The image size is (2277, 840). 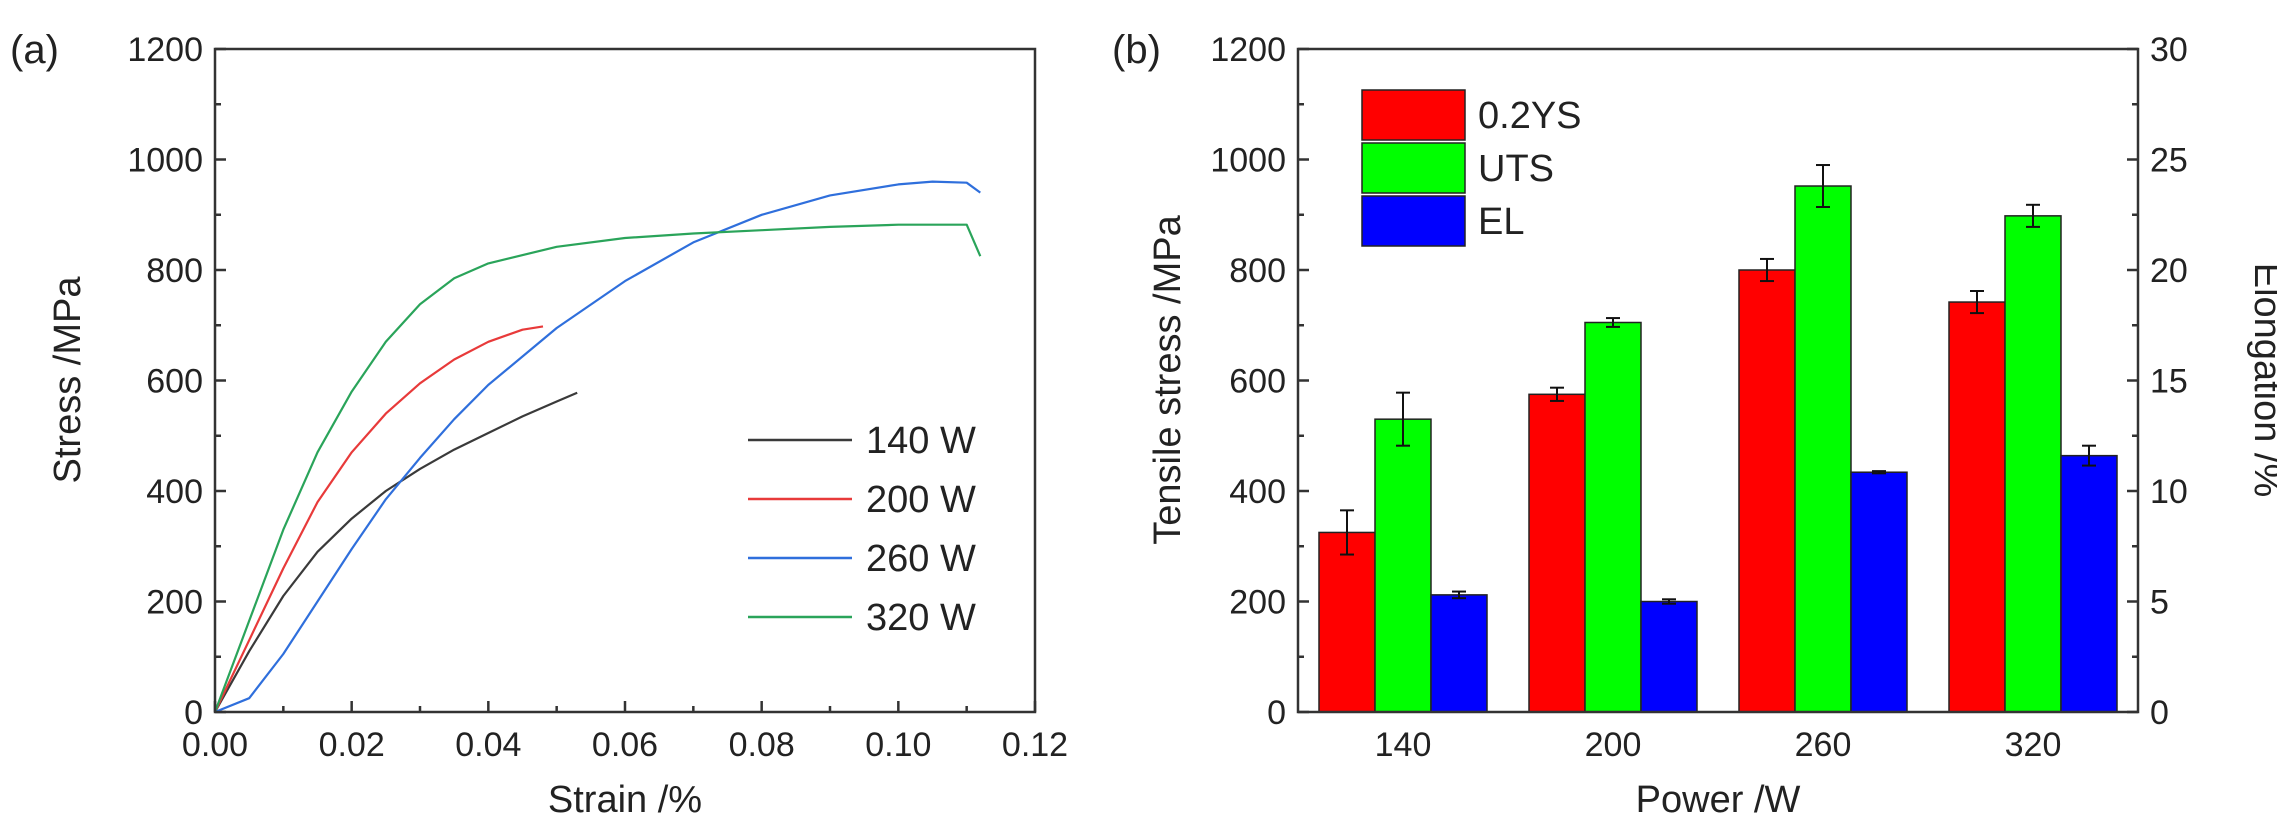 What do you see at coordinates (2261, 380) in the screenshot?
I see `panel-b-y2-axis-label: Elongation /%` at bounding box center [2261, 380].